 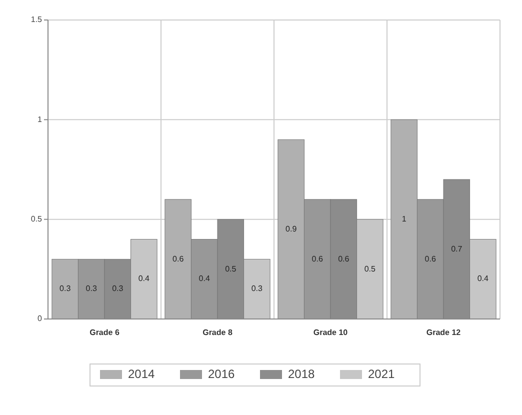 What do you see at coordinates (292, 229) in the screenshot?
I see `data-label: 0.9` at bounding box center [292, 229].